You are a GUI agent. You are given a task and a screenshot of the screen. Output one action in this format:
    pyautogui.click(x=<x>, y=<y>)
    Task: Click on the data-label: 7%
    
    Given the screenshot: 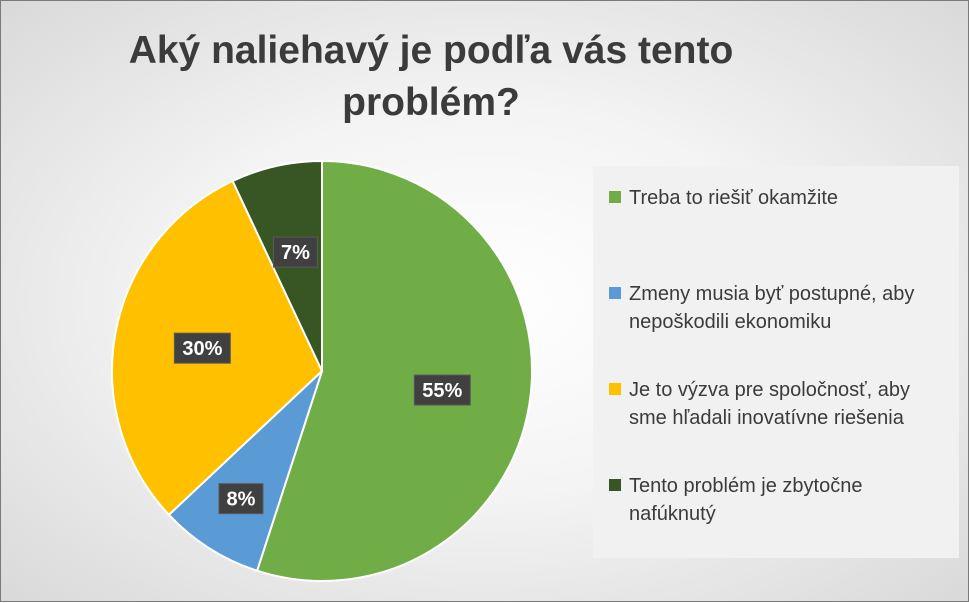 What is the action you would take?
    pyautogui.click(x=295, y=252)
    